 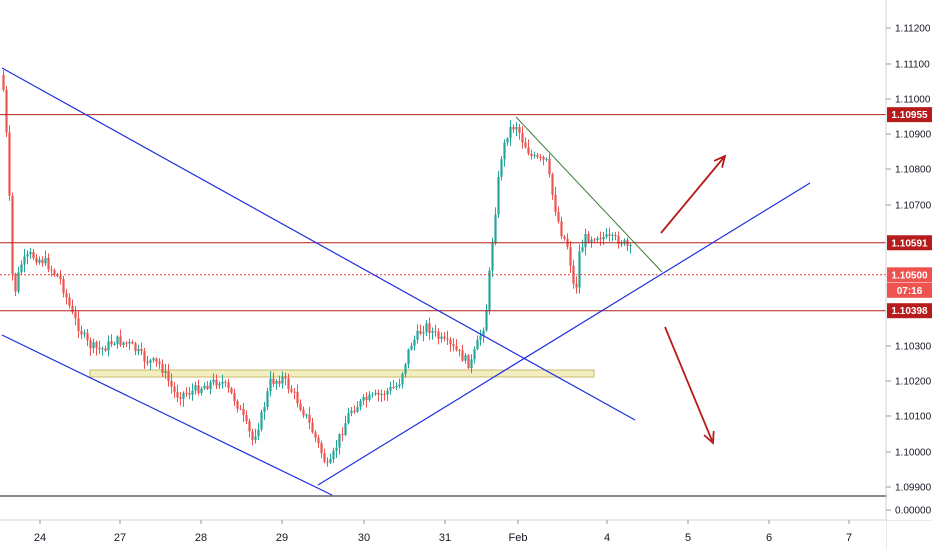 What do you see at coordinates (769, 538) in the screenshot?
I see `time-tick-label: 6` at bounding box center [769, 538].